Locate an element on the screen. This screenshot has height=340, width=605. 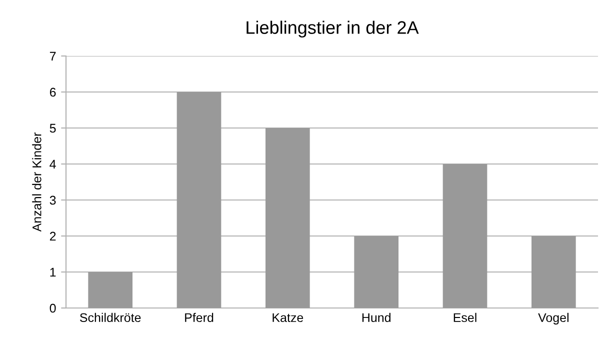
y-tick-label: 7 is located at coordinates (53, 56).